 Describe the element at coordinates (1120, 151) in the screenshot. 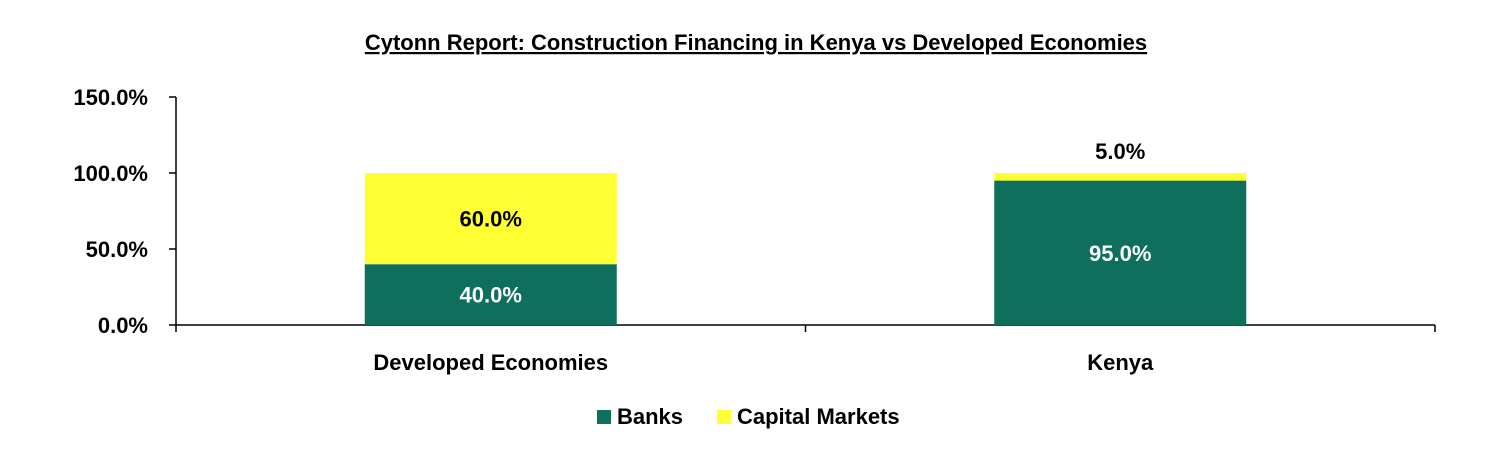

I see `data-label: 5.0%` at that location.